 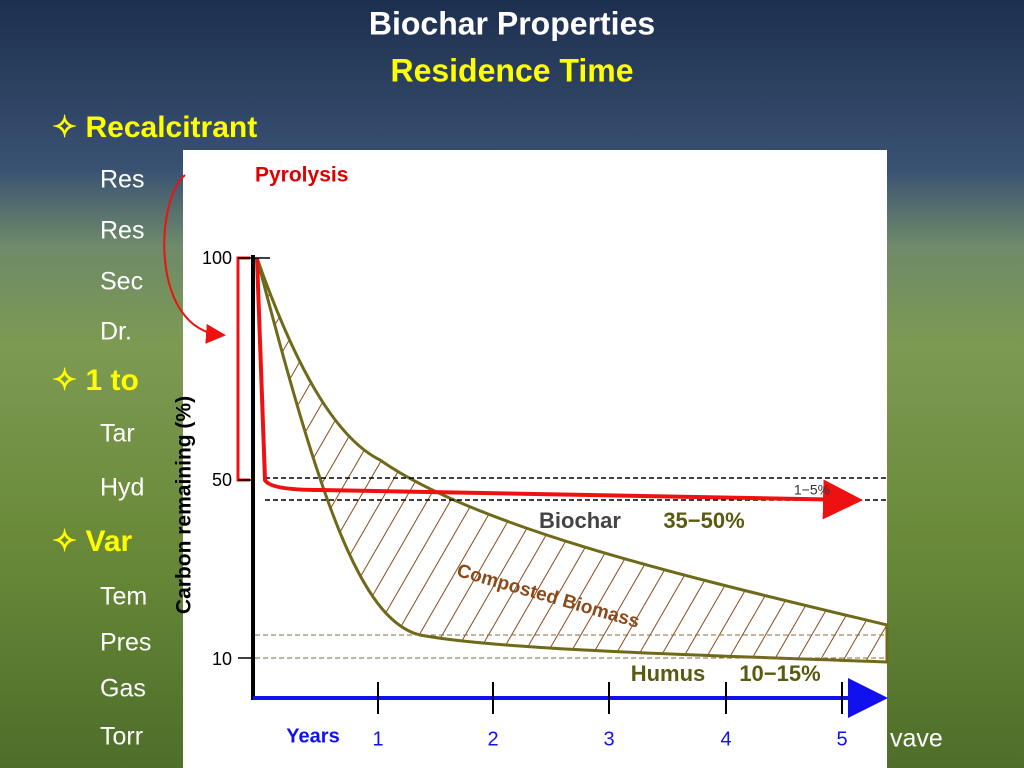 I want to click on biochar-range: 35−50%, so click(x=703, y=520).